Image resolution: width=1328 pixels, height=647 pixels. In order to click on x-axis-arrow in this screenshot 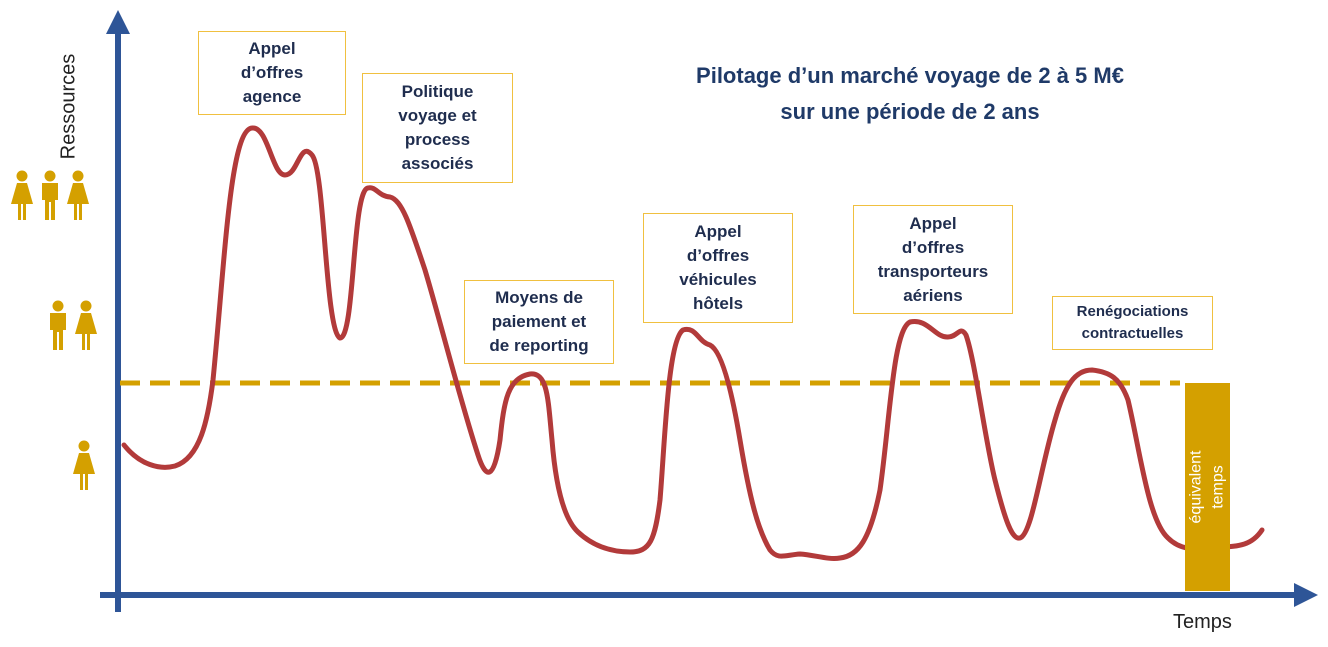, I will do `click(1306, 595)`.